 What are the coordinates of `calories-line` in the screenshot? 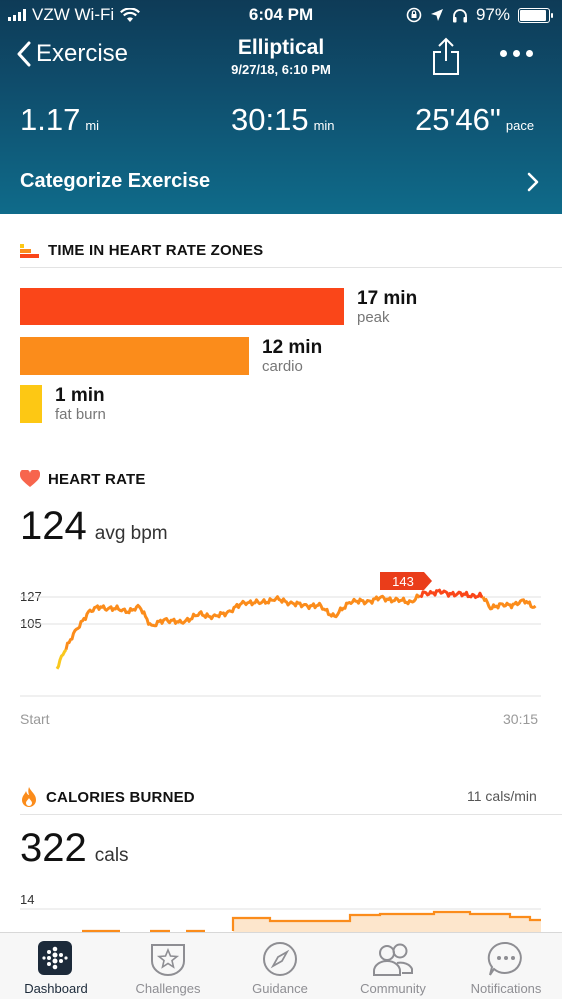 It's located at (311, 921).